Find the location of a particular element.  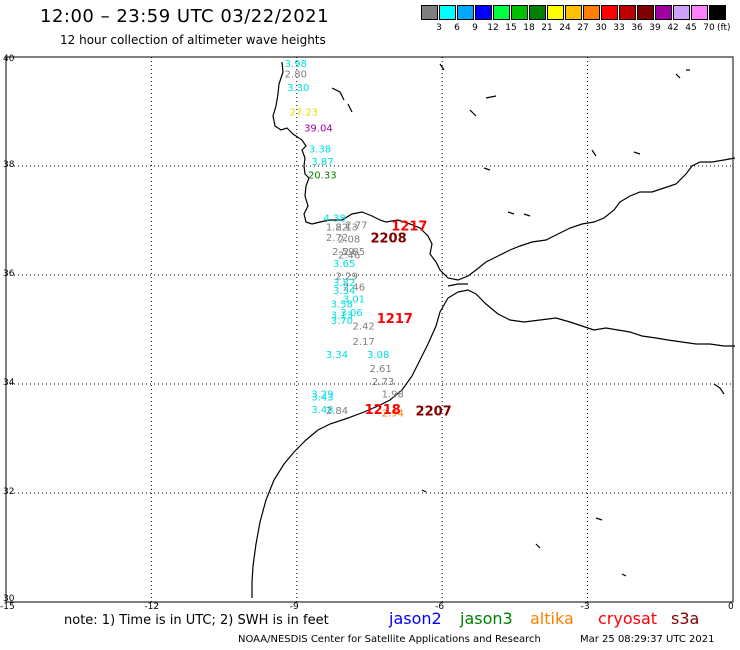

coastline-iberia-south is located at coordinates (523, 219).